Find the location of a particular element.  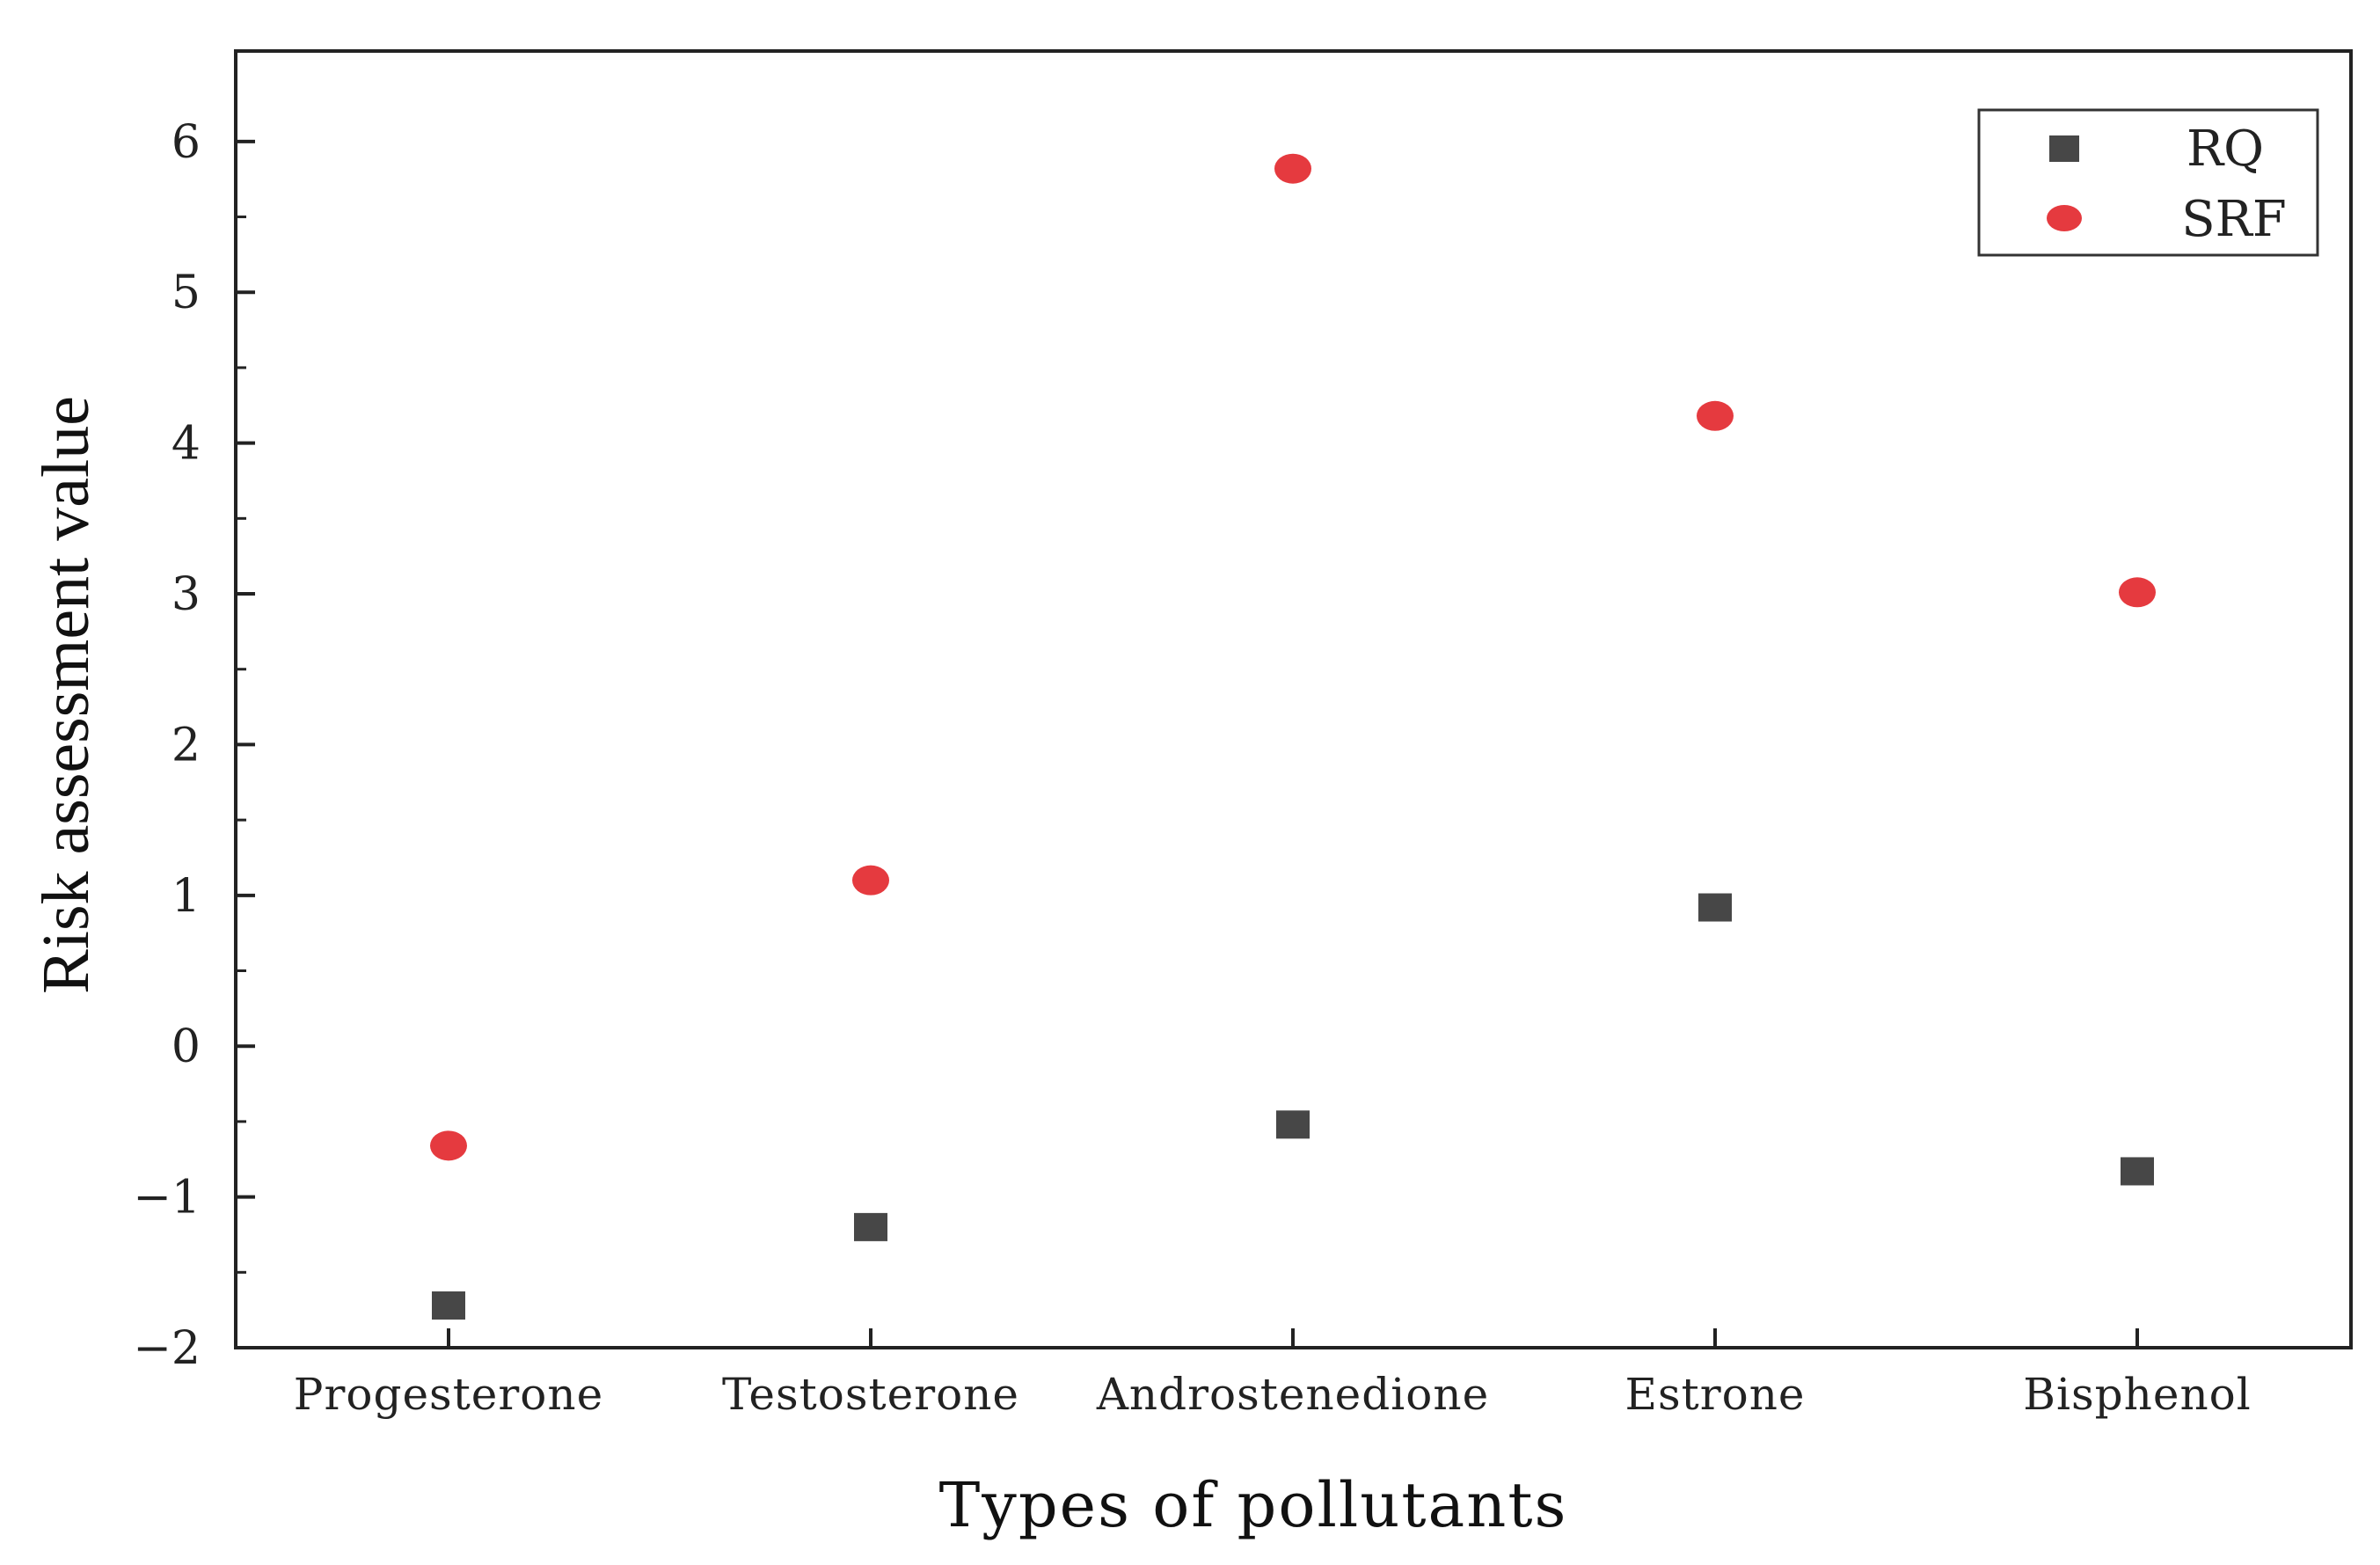

x-tick-label: Bisphenol is located at coordinates (2137, 1394).